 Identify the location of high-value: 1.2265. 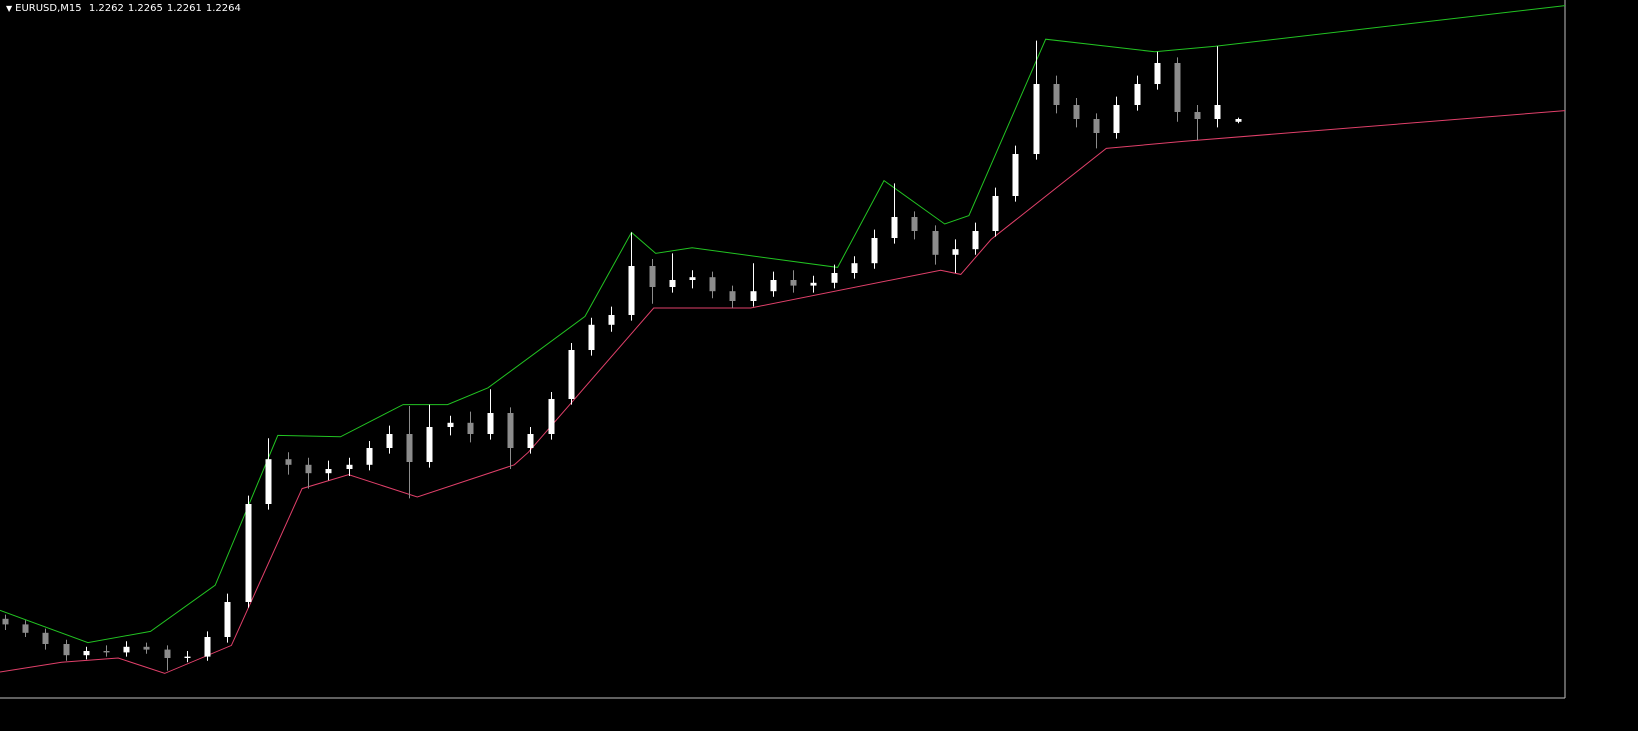
(145, 8).